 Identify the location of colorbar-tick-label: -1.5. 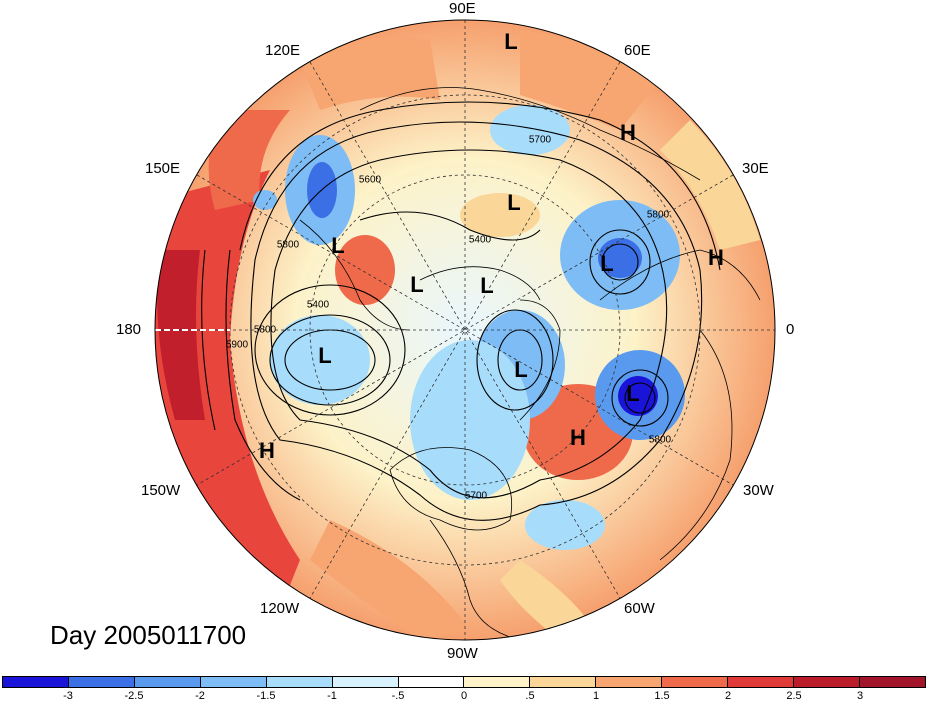
(266, 696).